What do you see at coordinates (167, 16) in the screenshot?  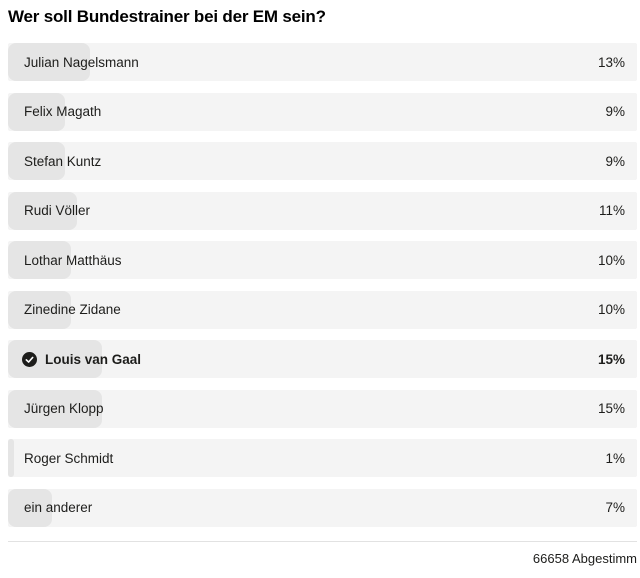 I see `poll-title: Wer soll Bundestrainer bei der EM sein?` at bounding box center [167, 16].